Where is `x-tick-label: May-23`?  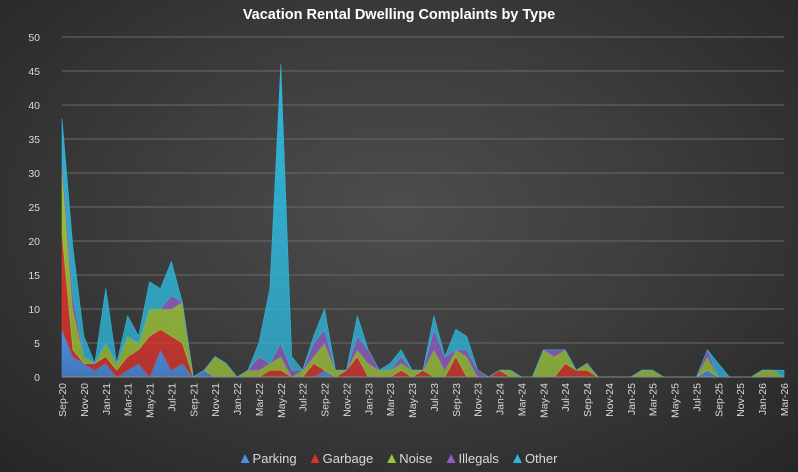
x-tick-label: May-23 is located at coordinates (413, 400).